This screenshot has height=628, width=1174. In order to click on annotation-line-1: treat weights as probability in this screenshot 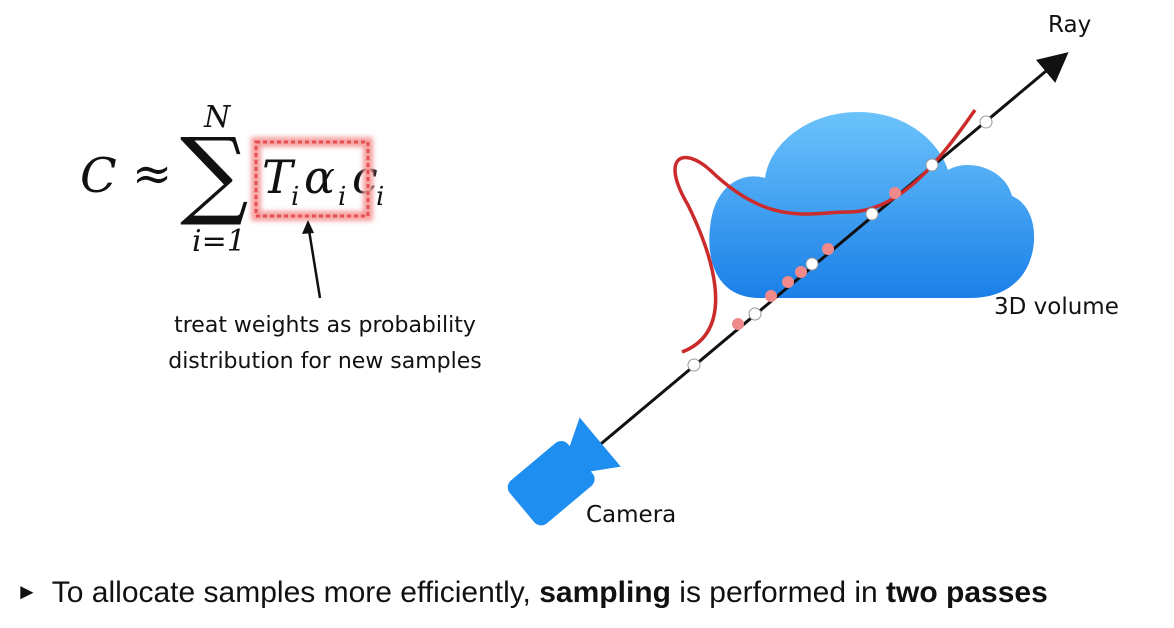, I will do `click(325, 325)`.